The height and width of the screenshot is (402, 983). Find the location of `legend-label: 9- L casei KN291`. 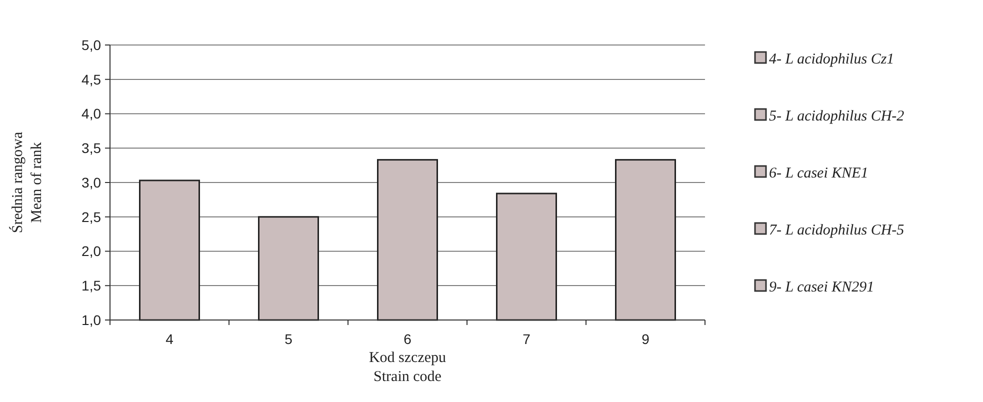

legend-label: 9- L casei KN291 is located at coordinates (821, 287).